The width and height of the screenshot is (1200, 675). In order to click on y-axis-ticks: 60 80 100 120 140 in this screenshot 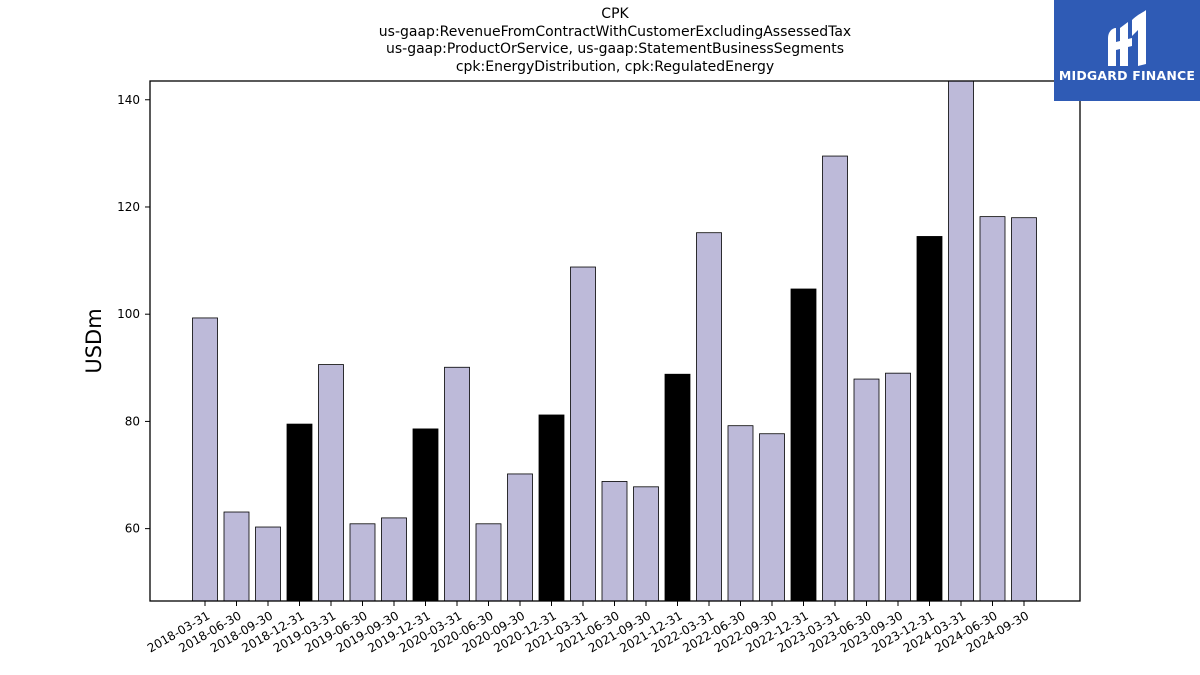, I will do `click(133, 314)`.